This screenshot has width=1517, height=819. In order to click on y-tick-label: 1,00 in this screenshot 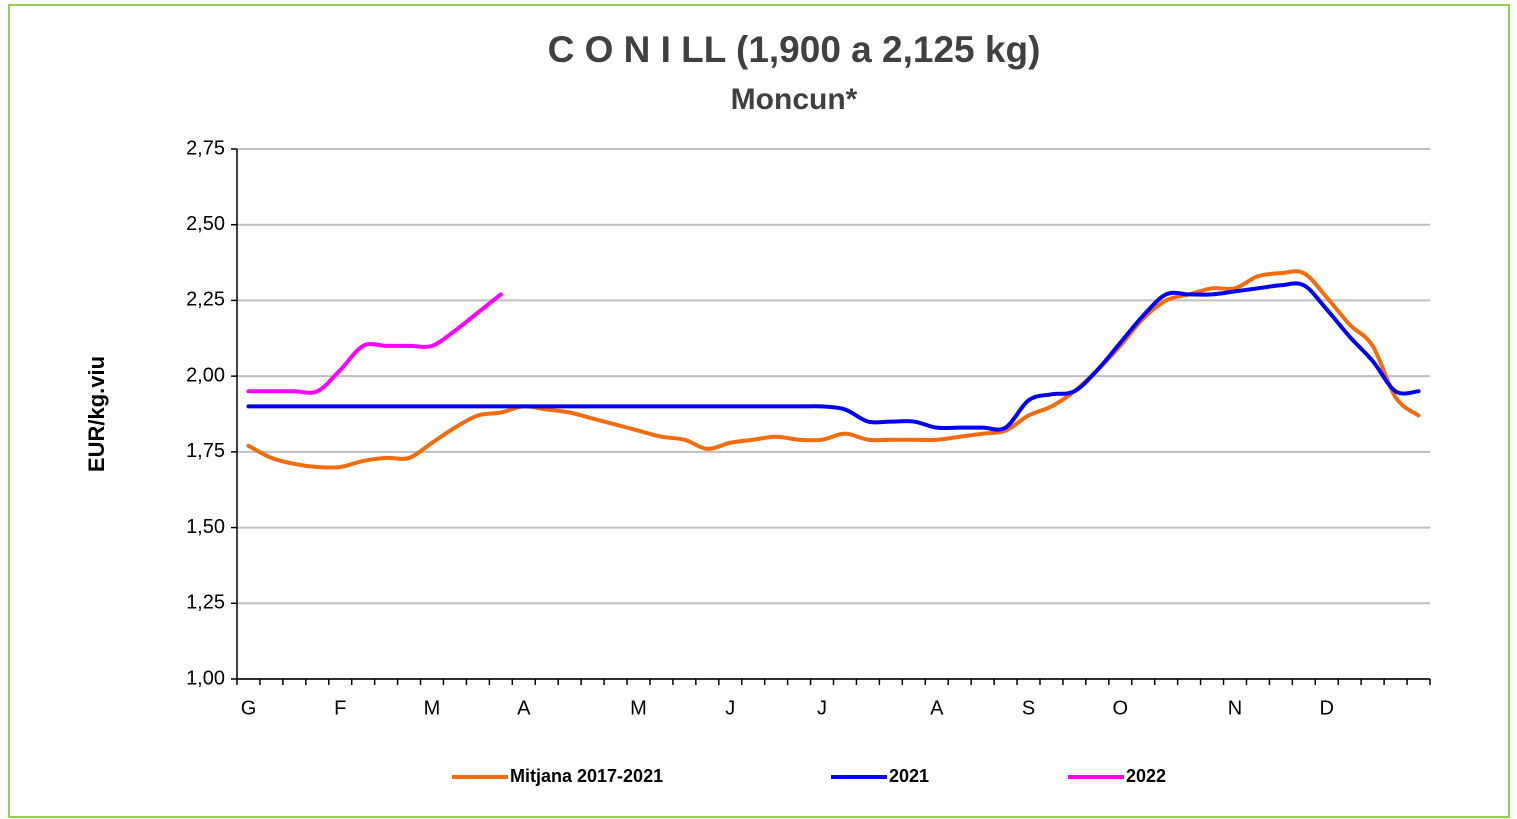, I will do `click(205, 678)`.